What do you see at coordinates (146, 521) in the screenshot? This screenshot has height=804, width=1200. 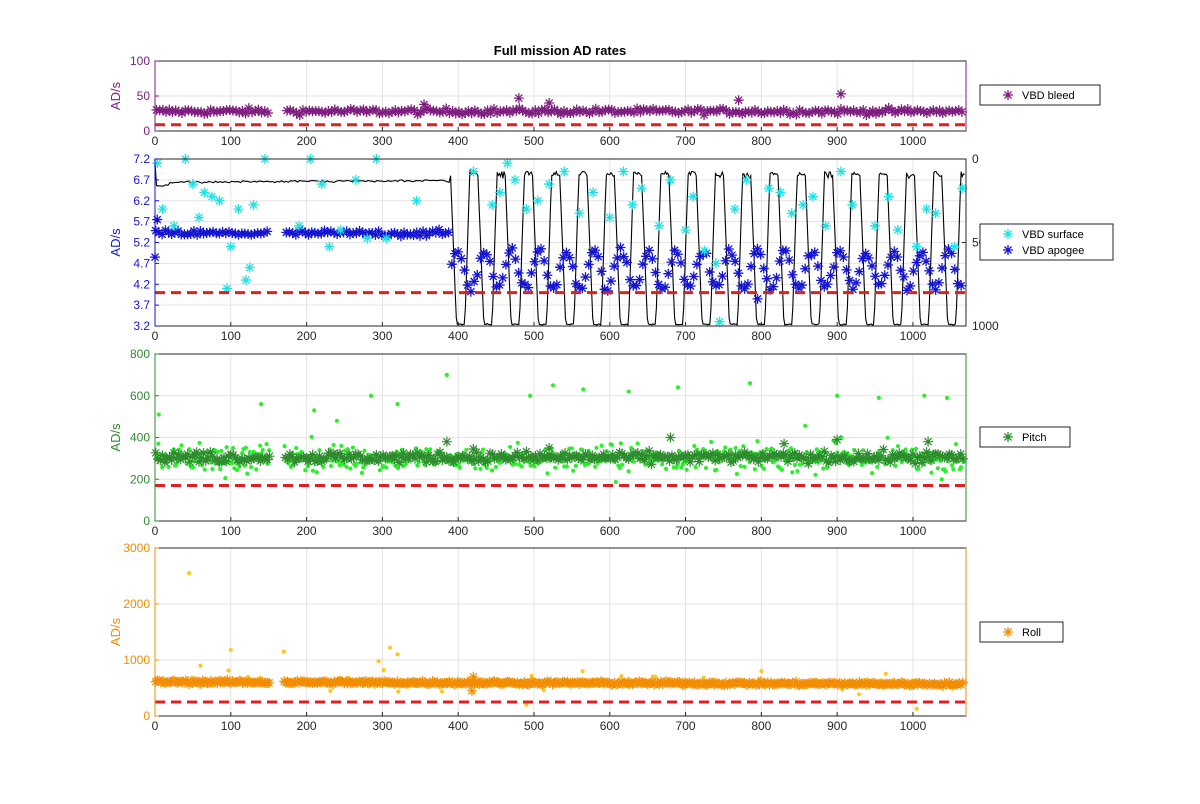 I see `y-tick-label: 0` at bounding box center [146, 521].